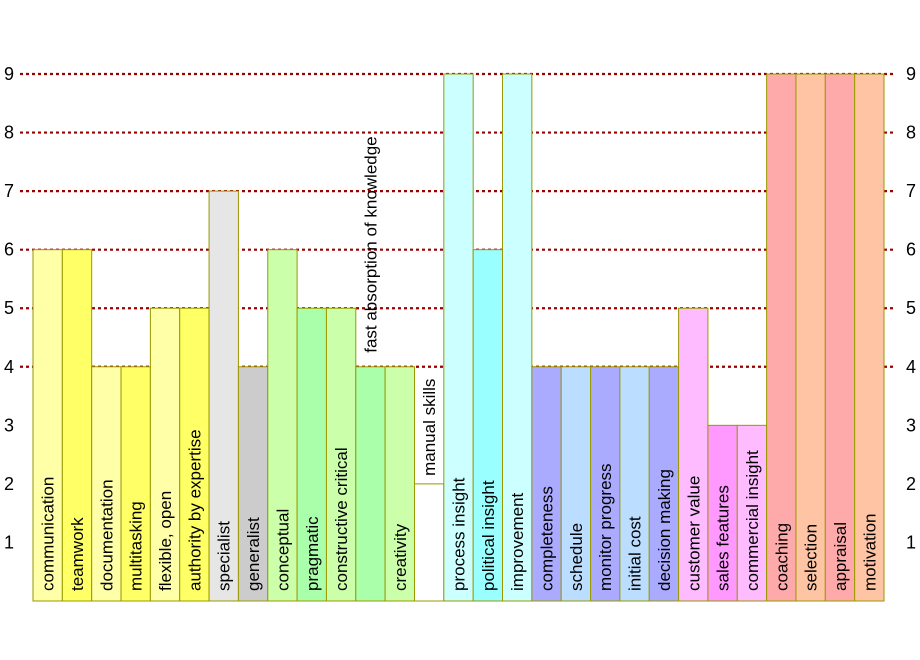 This screenshot has width=920, height=660. I want to click on bar-label-monitor-progress: monitor progress, so click(605, 527).